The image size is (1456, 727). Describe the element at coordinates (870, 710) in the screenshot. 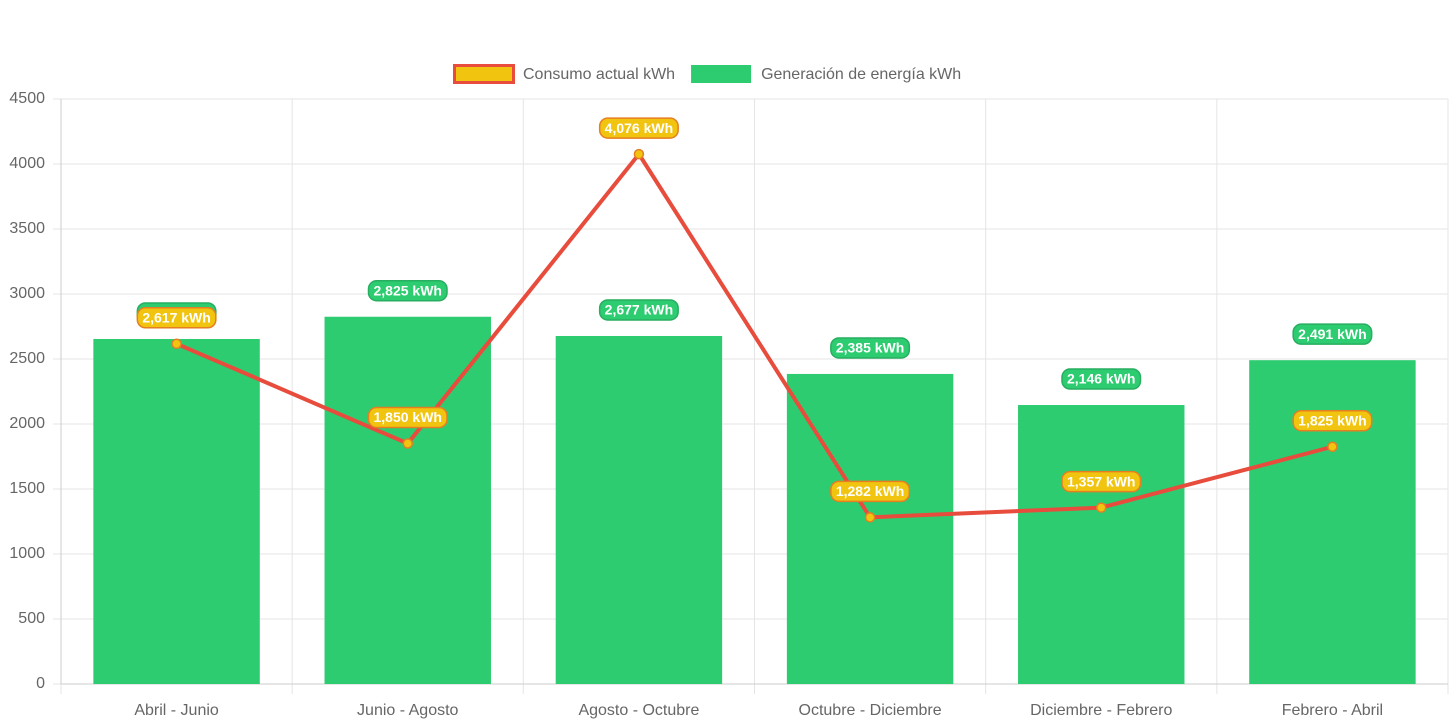

I see `x-tick-label: Octubre - Diciembre` at that location.